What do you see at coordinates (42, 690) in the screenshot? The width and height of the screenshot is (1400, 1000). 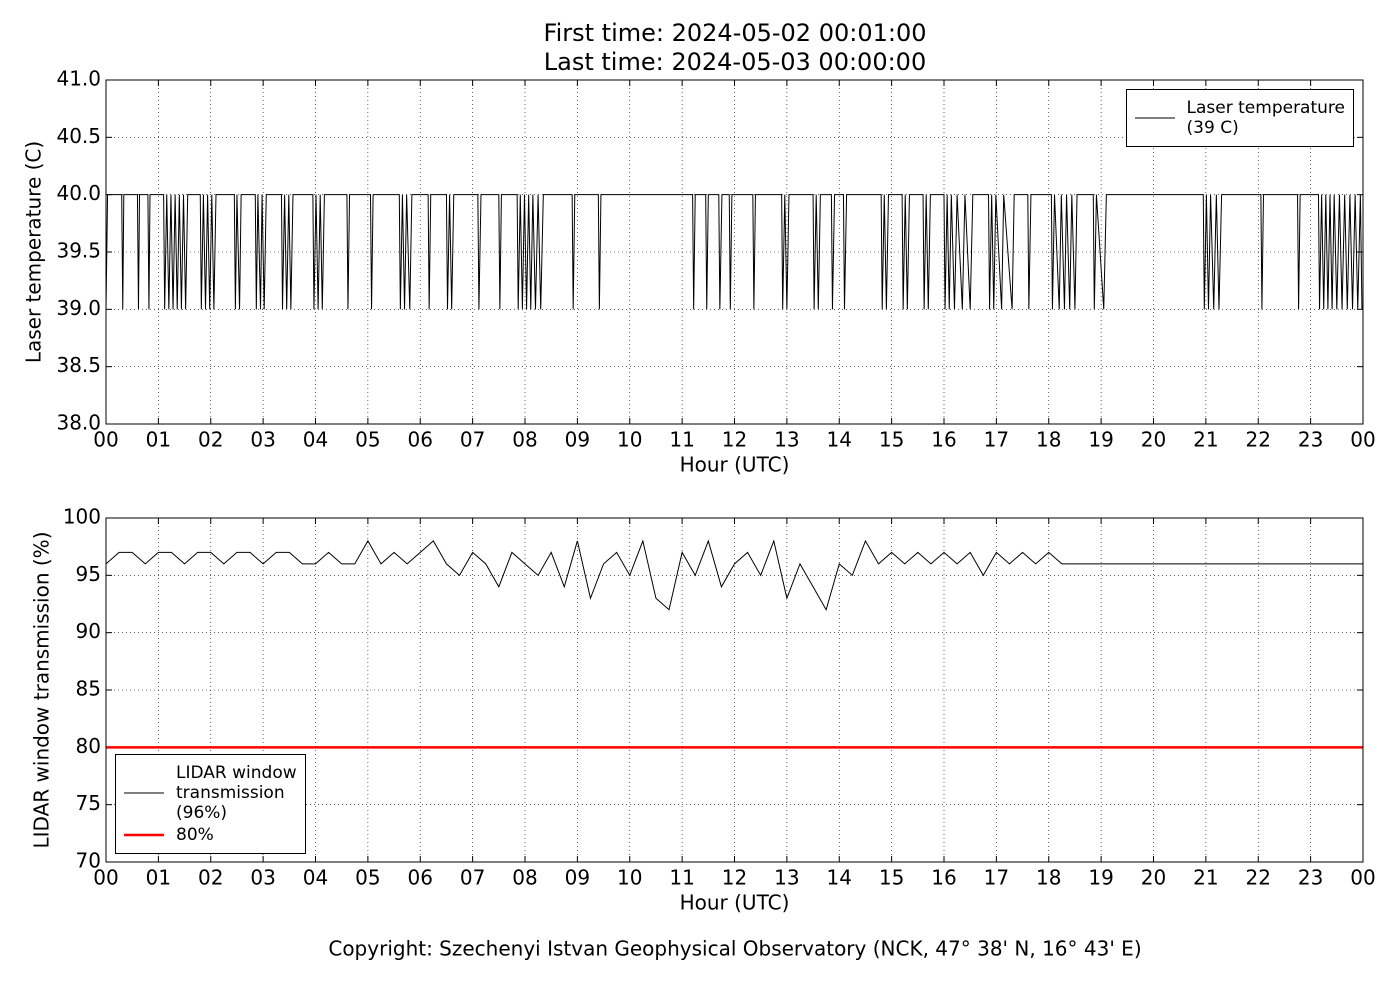 I see `y-axis-label: LIDAR window transmission (%)` at bounding box center [42, 690].